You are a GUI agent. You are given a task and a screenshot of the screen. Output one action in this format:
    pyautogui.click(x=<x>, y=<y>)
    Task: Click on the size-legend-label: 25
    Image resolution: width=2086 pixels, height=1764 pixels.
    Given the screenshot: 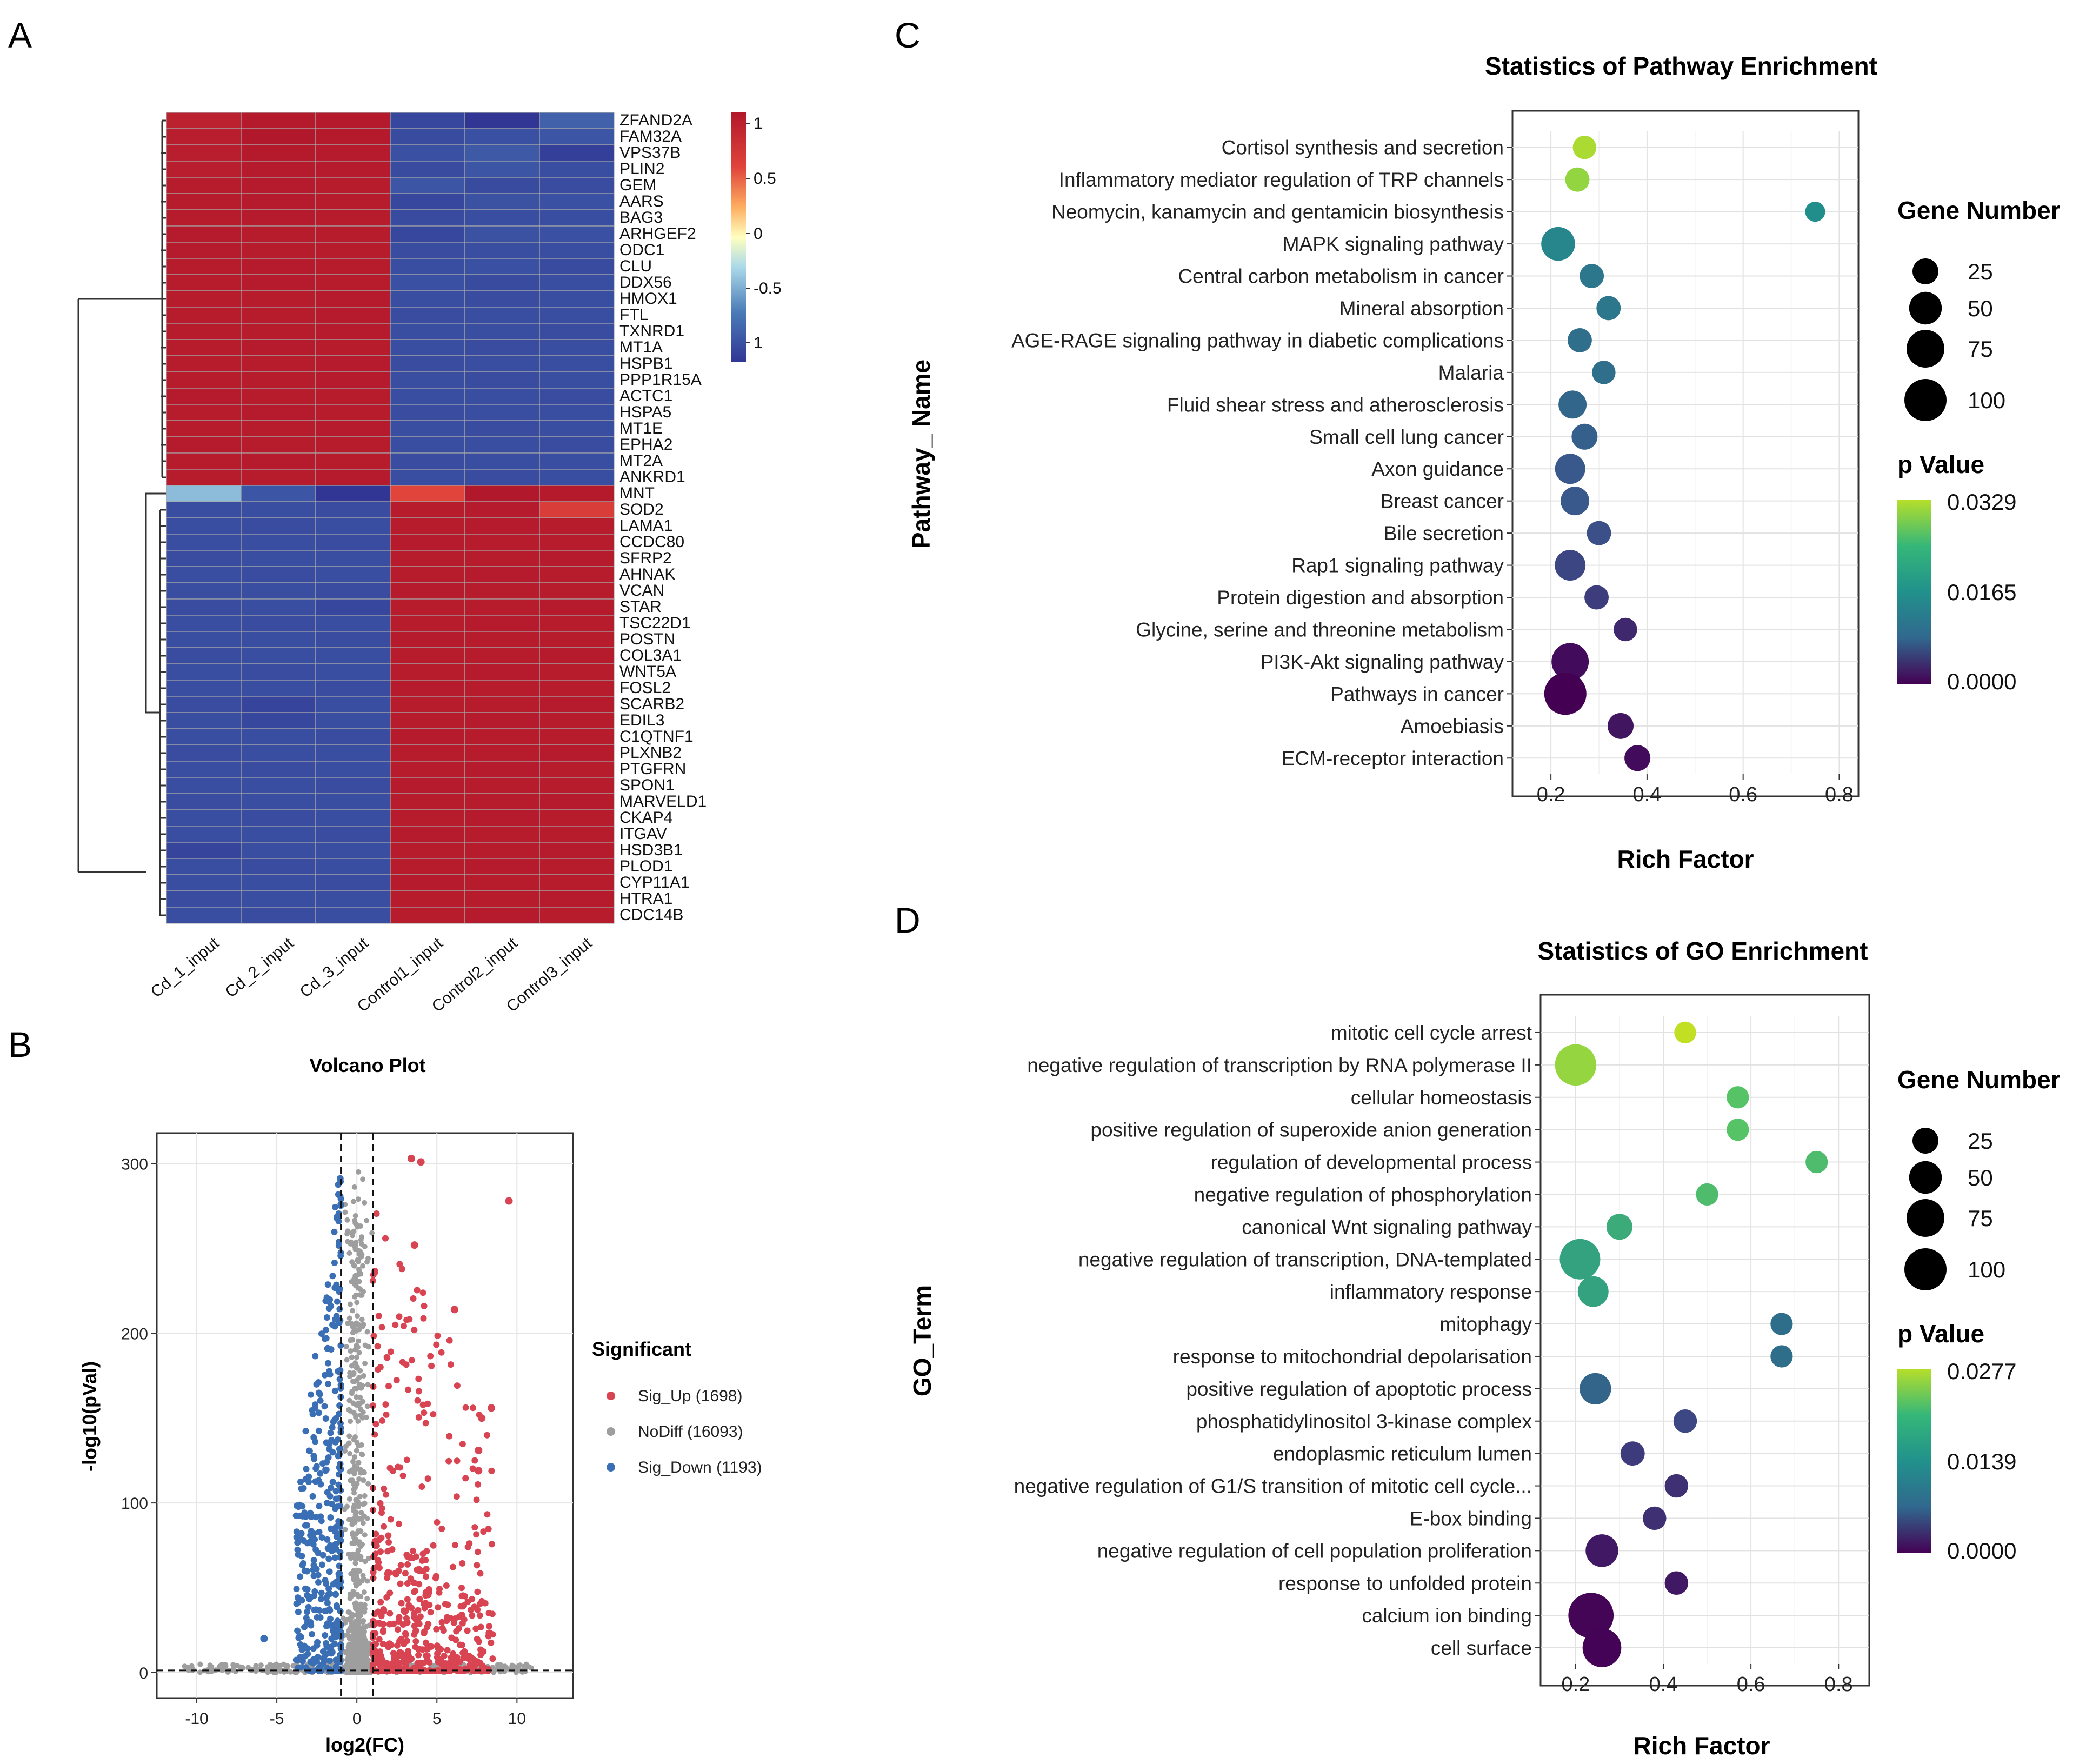 What is the action you would take?
    pyautogui.click(x=1980, y=271)
    